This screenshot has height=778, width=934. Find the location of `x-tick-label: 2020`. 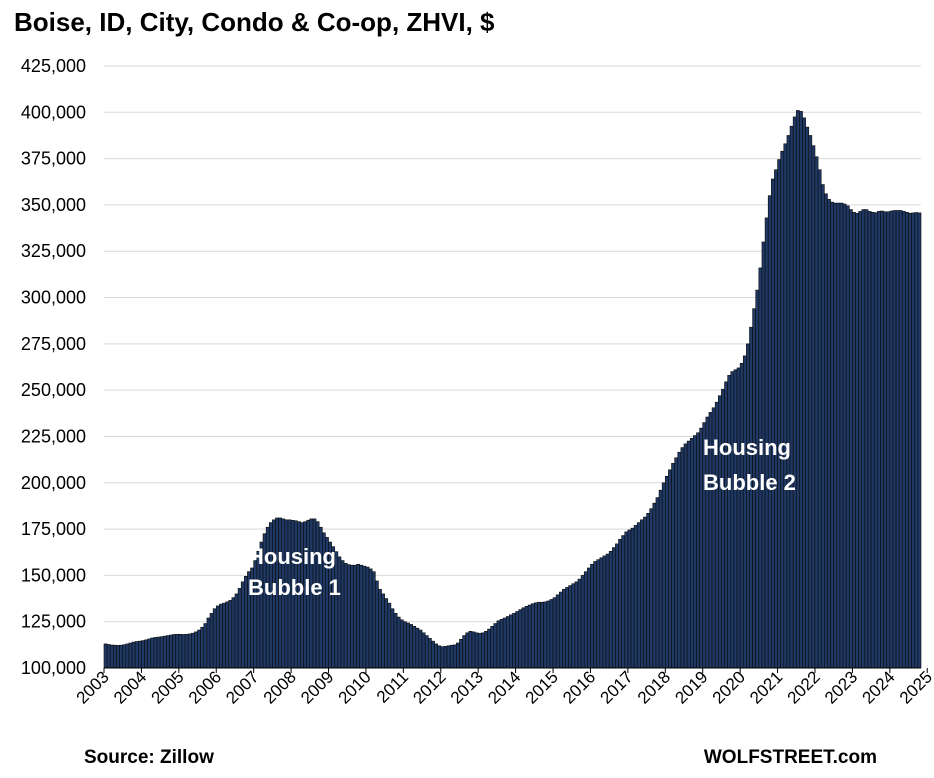

x-tick-label: 2020 is located at coordinates (729, 687).